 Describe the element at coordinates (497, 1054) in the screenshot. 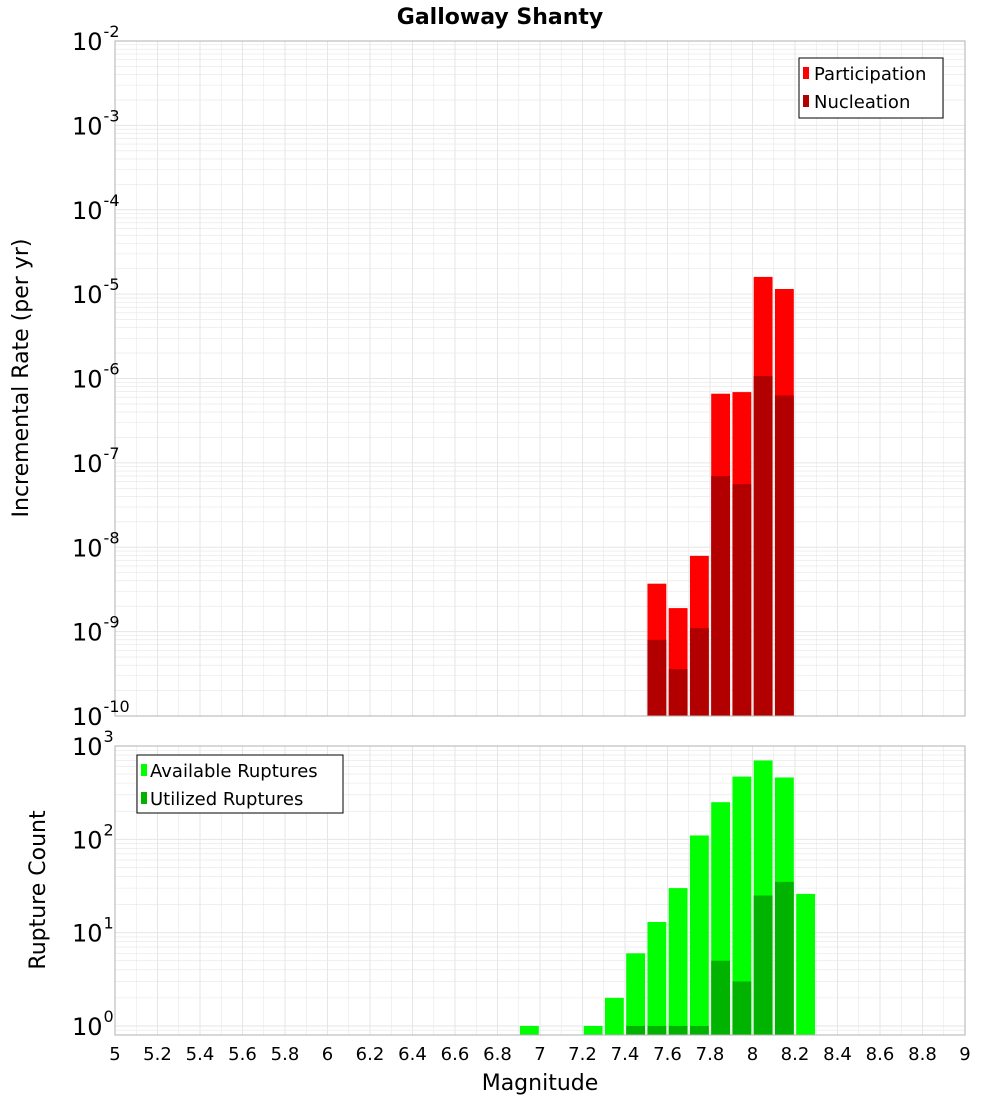

I see `x-tick-label: 6.8` at that location.